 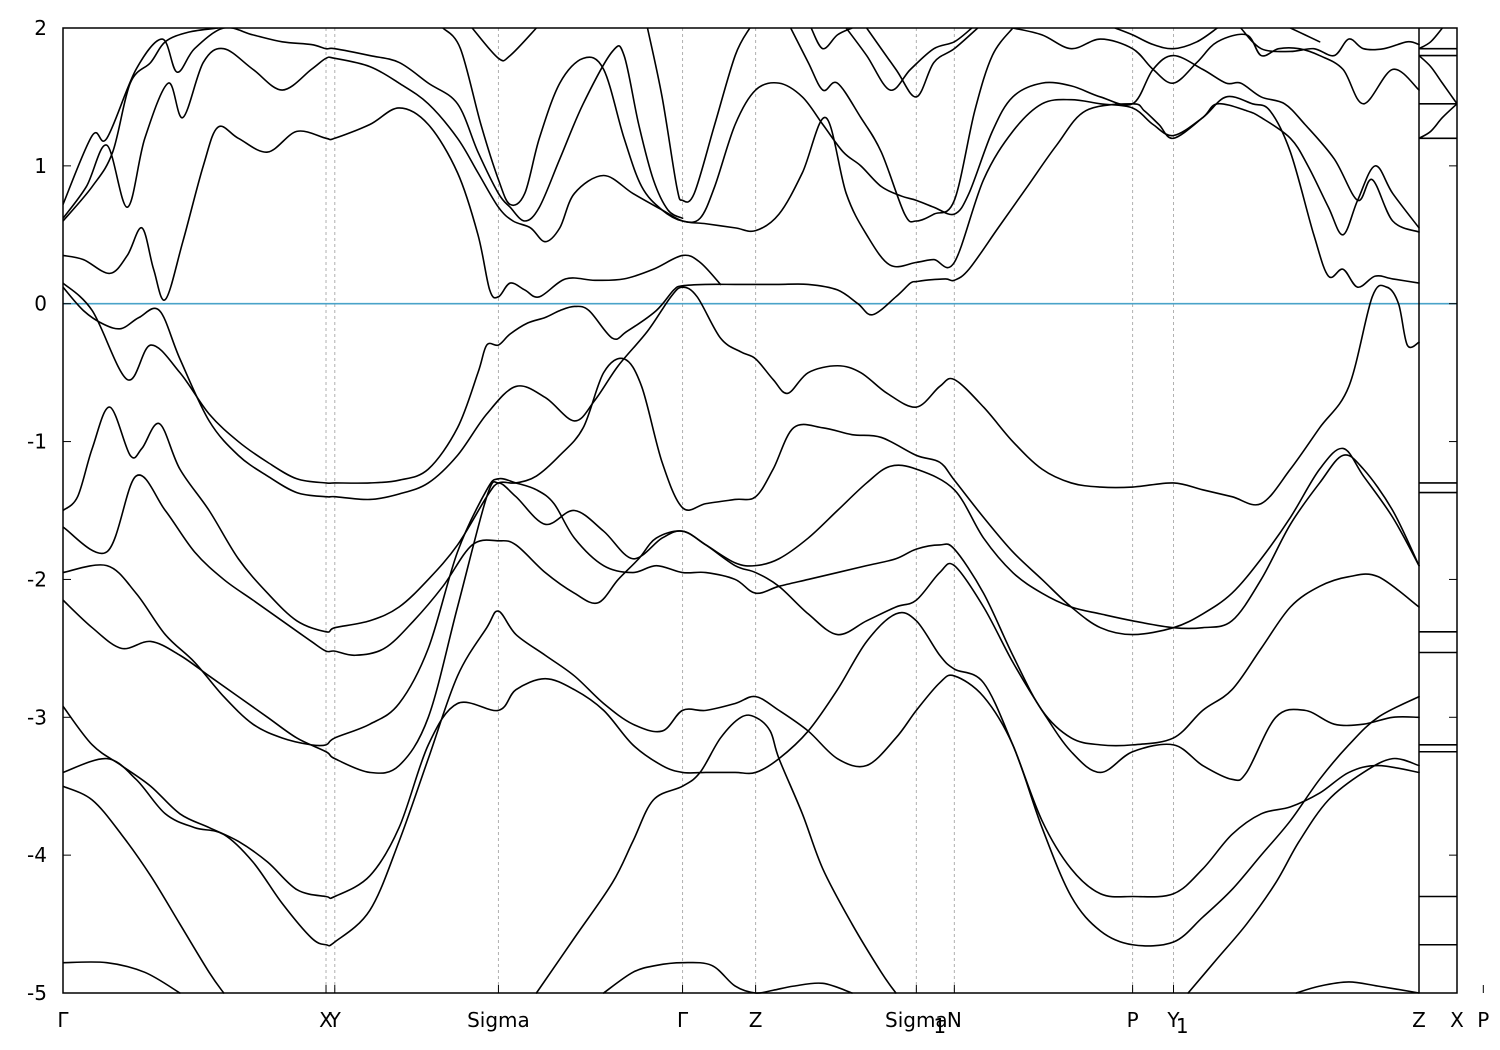 I want to click on x-tick-label-9: P, so click(x=1133, y=1020).